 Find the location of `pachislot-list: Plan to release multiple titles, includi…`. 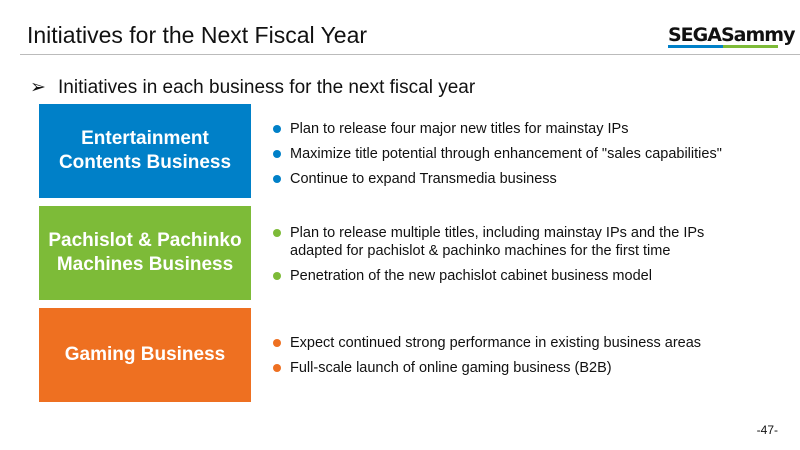

pachislot-list: Plan to release multiple titles, includi… is located at coordinates (516, 258).